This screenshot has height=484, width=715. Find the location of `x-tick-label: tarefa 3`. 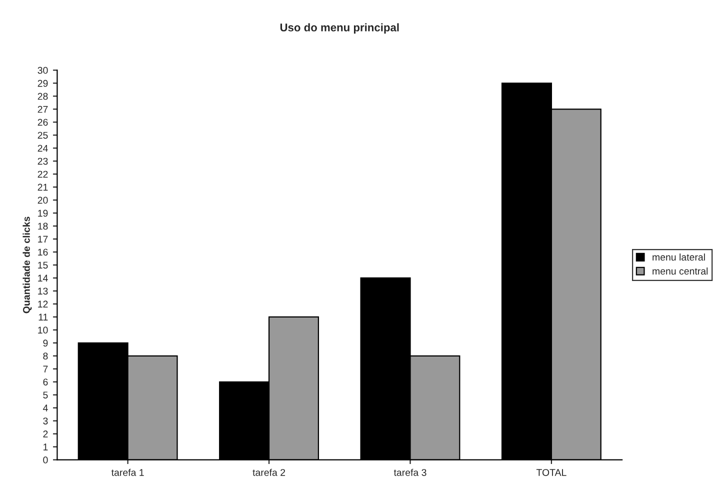

x-tick-label: tarefa 3 is located at coordinates (410, 472).